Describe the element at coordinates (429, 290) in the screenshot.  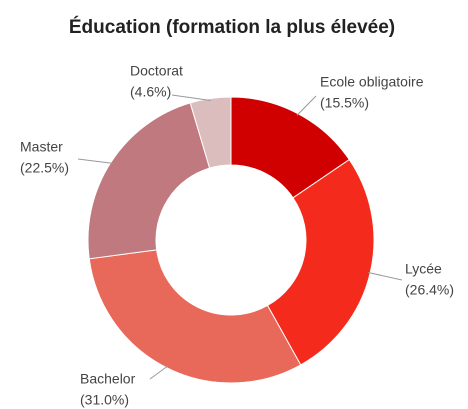
I see `slice-value-label: (26.4%)` at that location.